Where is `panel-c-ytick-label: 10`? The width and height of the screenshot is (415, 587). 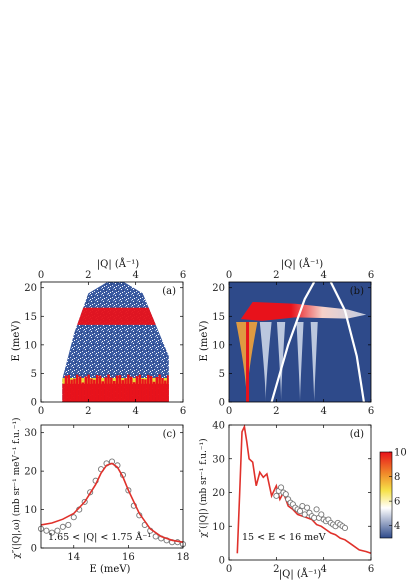
panel-c-ytick-label: 10 is located at coordinates (30, 510).